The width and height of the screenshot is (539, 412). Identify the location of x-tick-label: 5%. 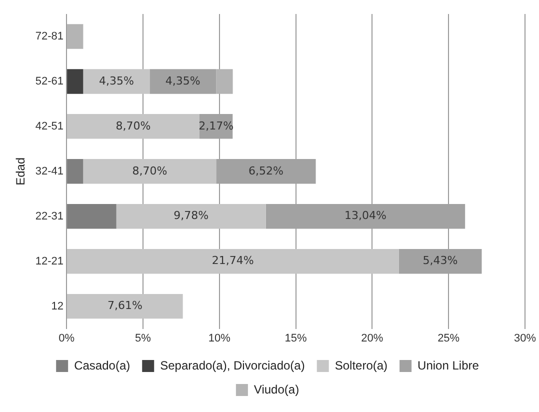
(143, 338).